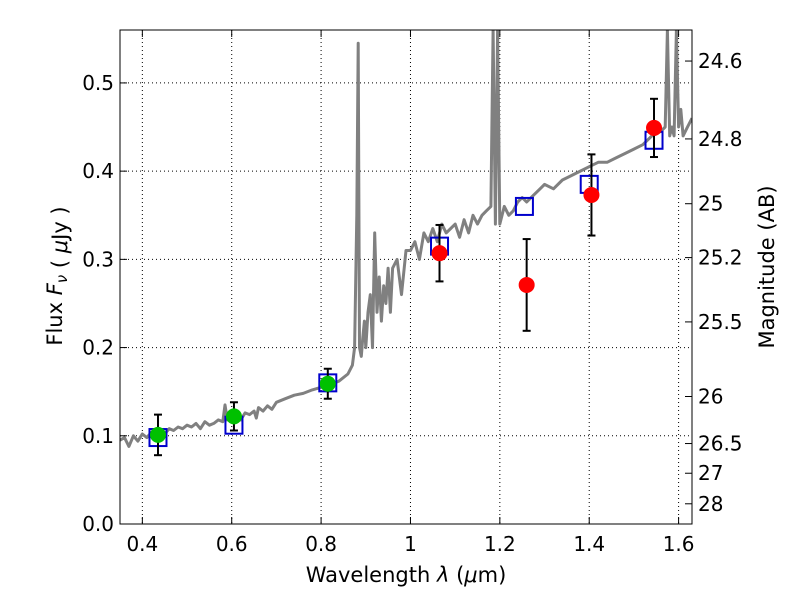 The height and width of the screenshot is (600, 800). Describe the element at coordinates (720, 258) in the screenshot. I see `y2-tick-label: 25.2` at that location.